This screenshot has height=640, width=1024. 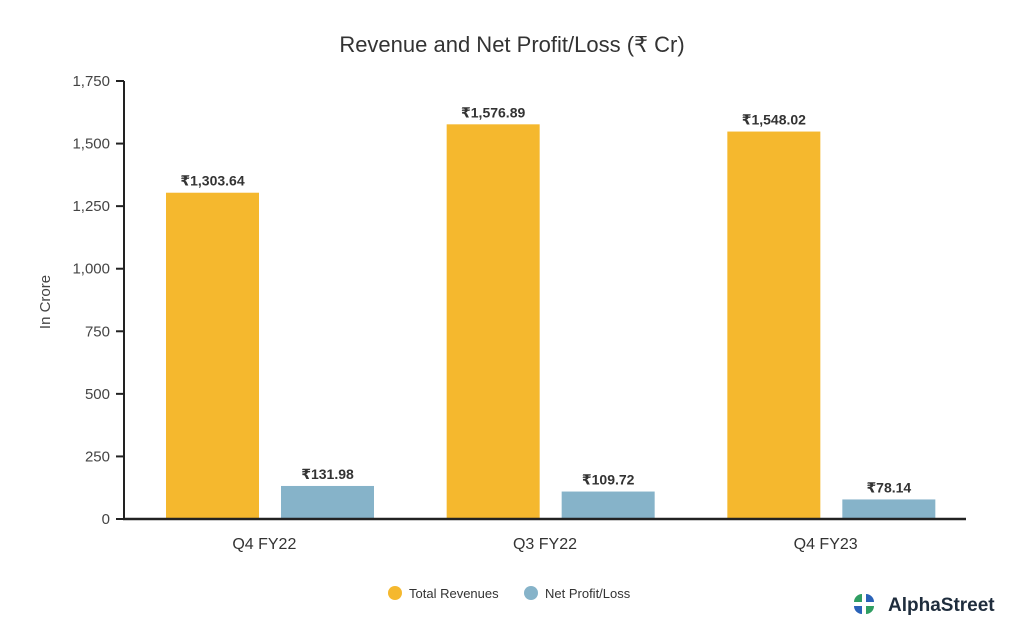 I want to click on legend-label: Total Revenues, so click(x=454, y=593).